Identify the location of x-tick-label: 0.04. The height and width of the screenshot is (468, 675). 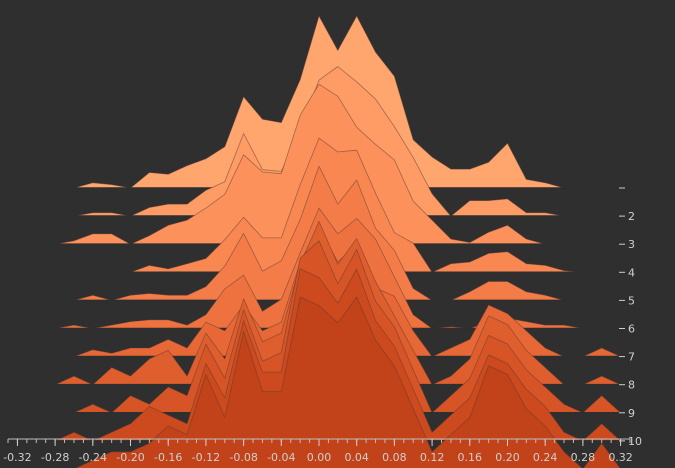
(356, 457).